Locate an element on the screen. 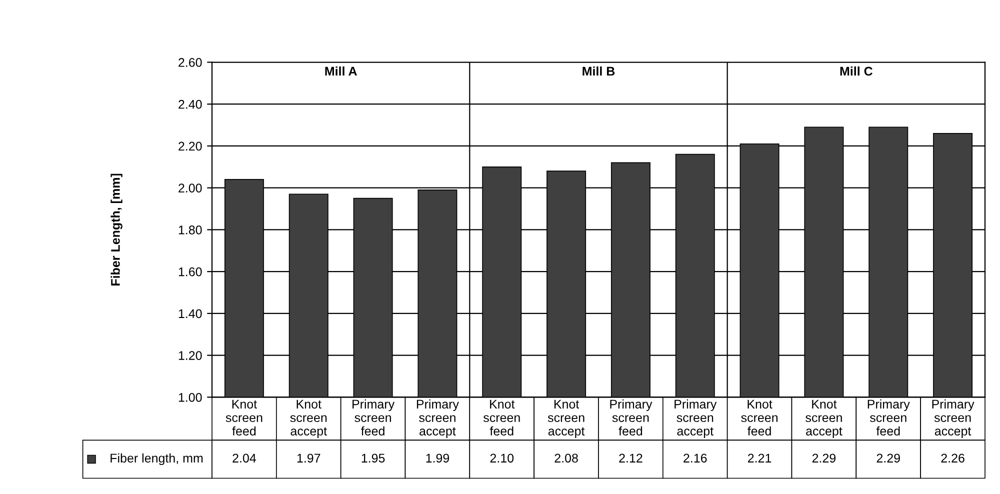 This screenshot has width=1000, height=494. y-tick-label: 2.00 is located at coordinates (190, 188).